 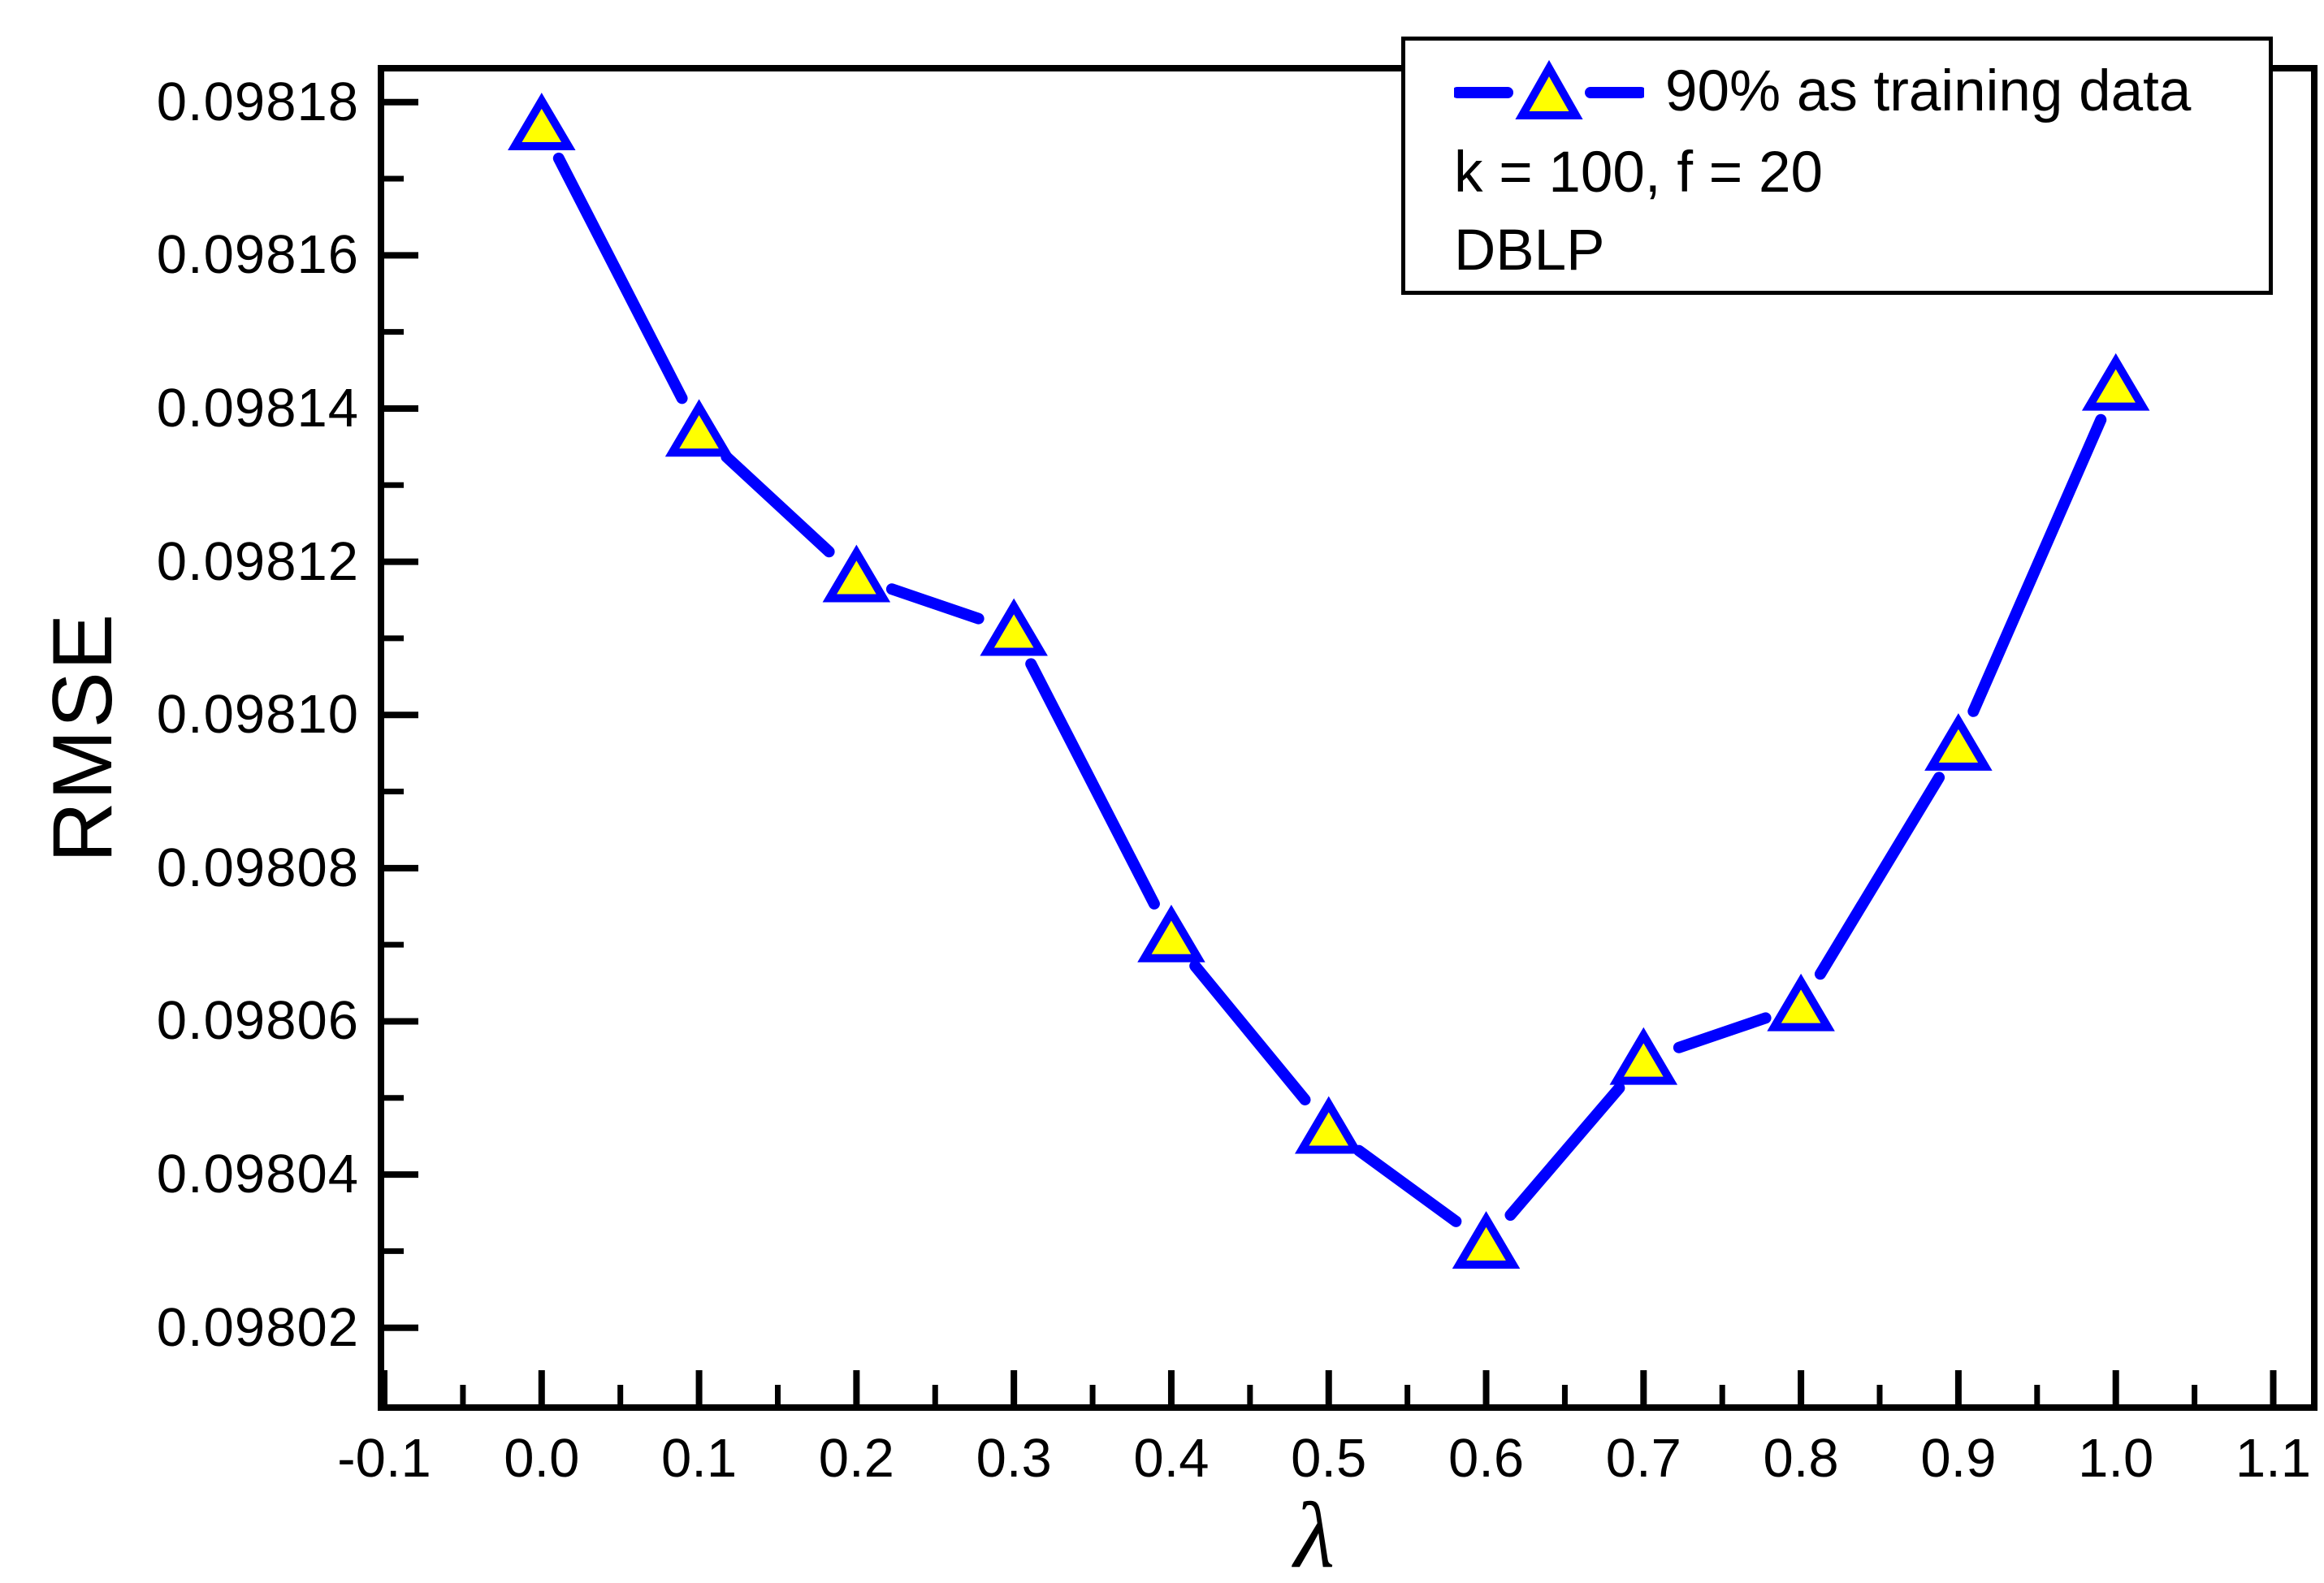 I want to click on y-tick-label: 0.09812, so click(x=258, y=561).